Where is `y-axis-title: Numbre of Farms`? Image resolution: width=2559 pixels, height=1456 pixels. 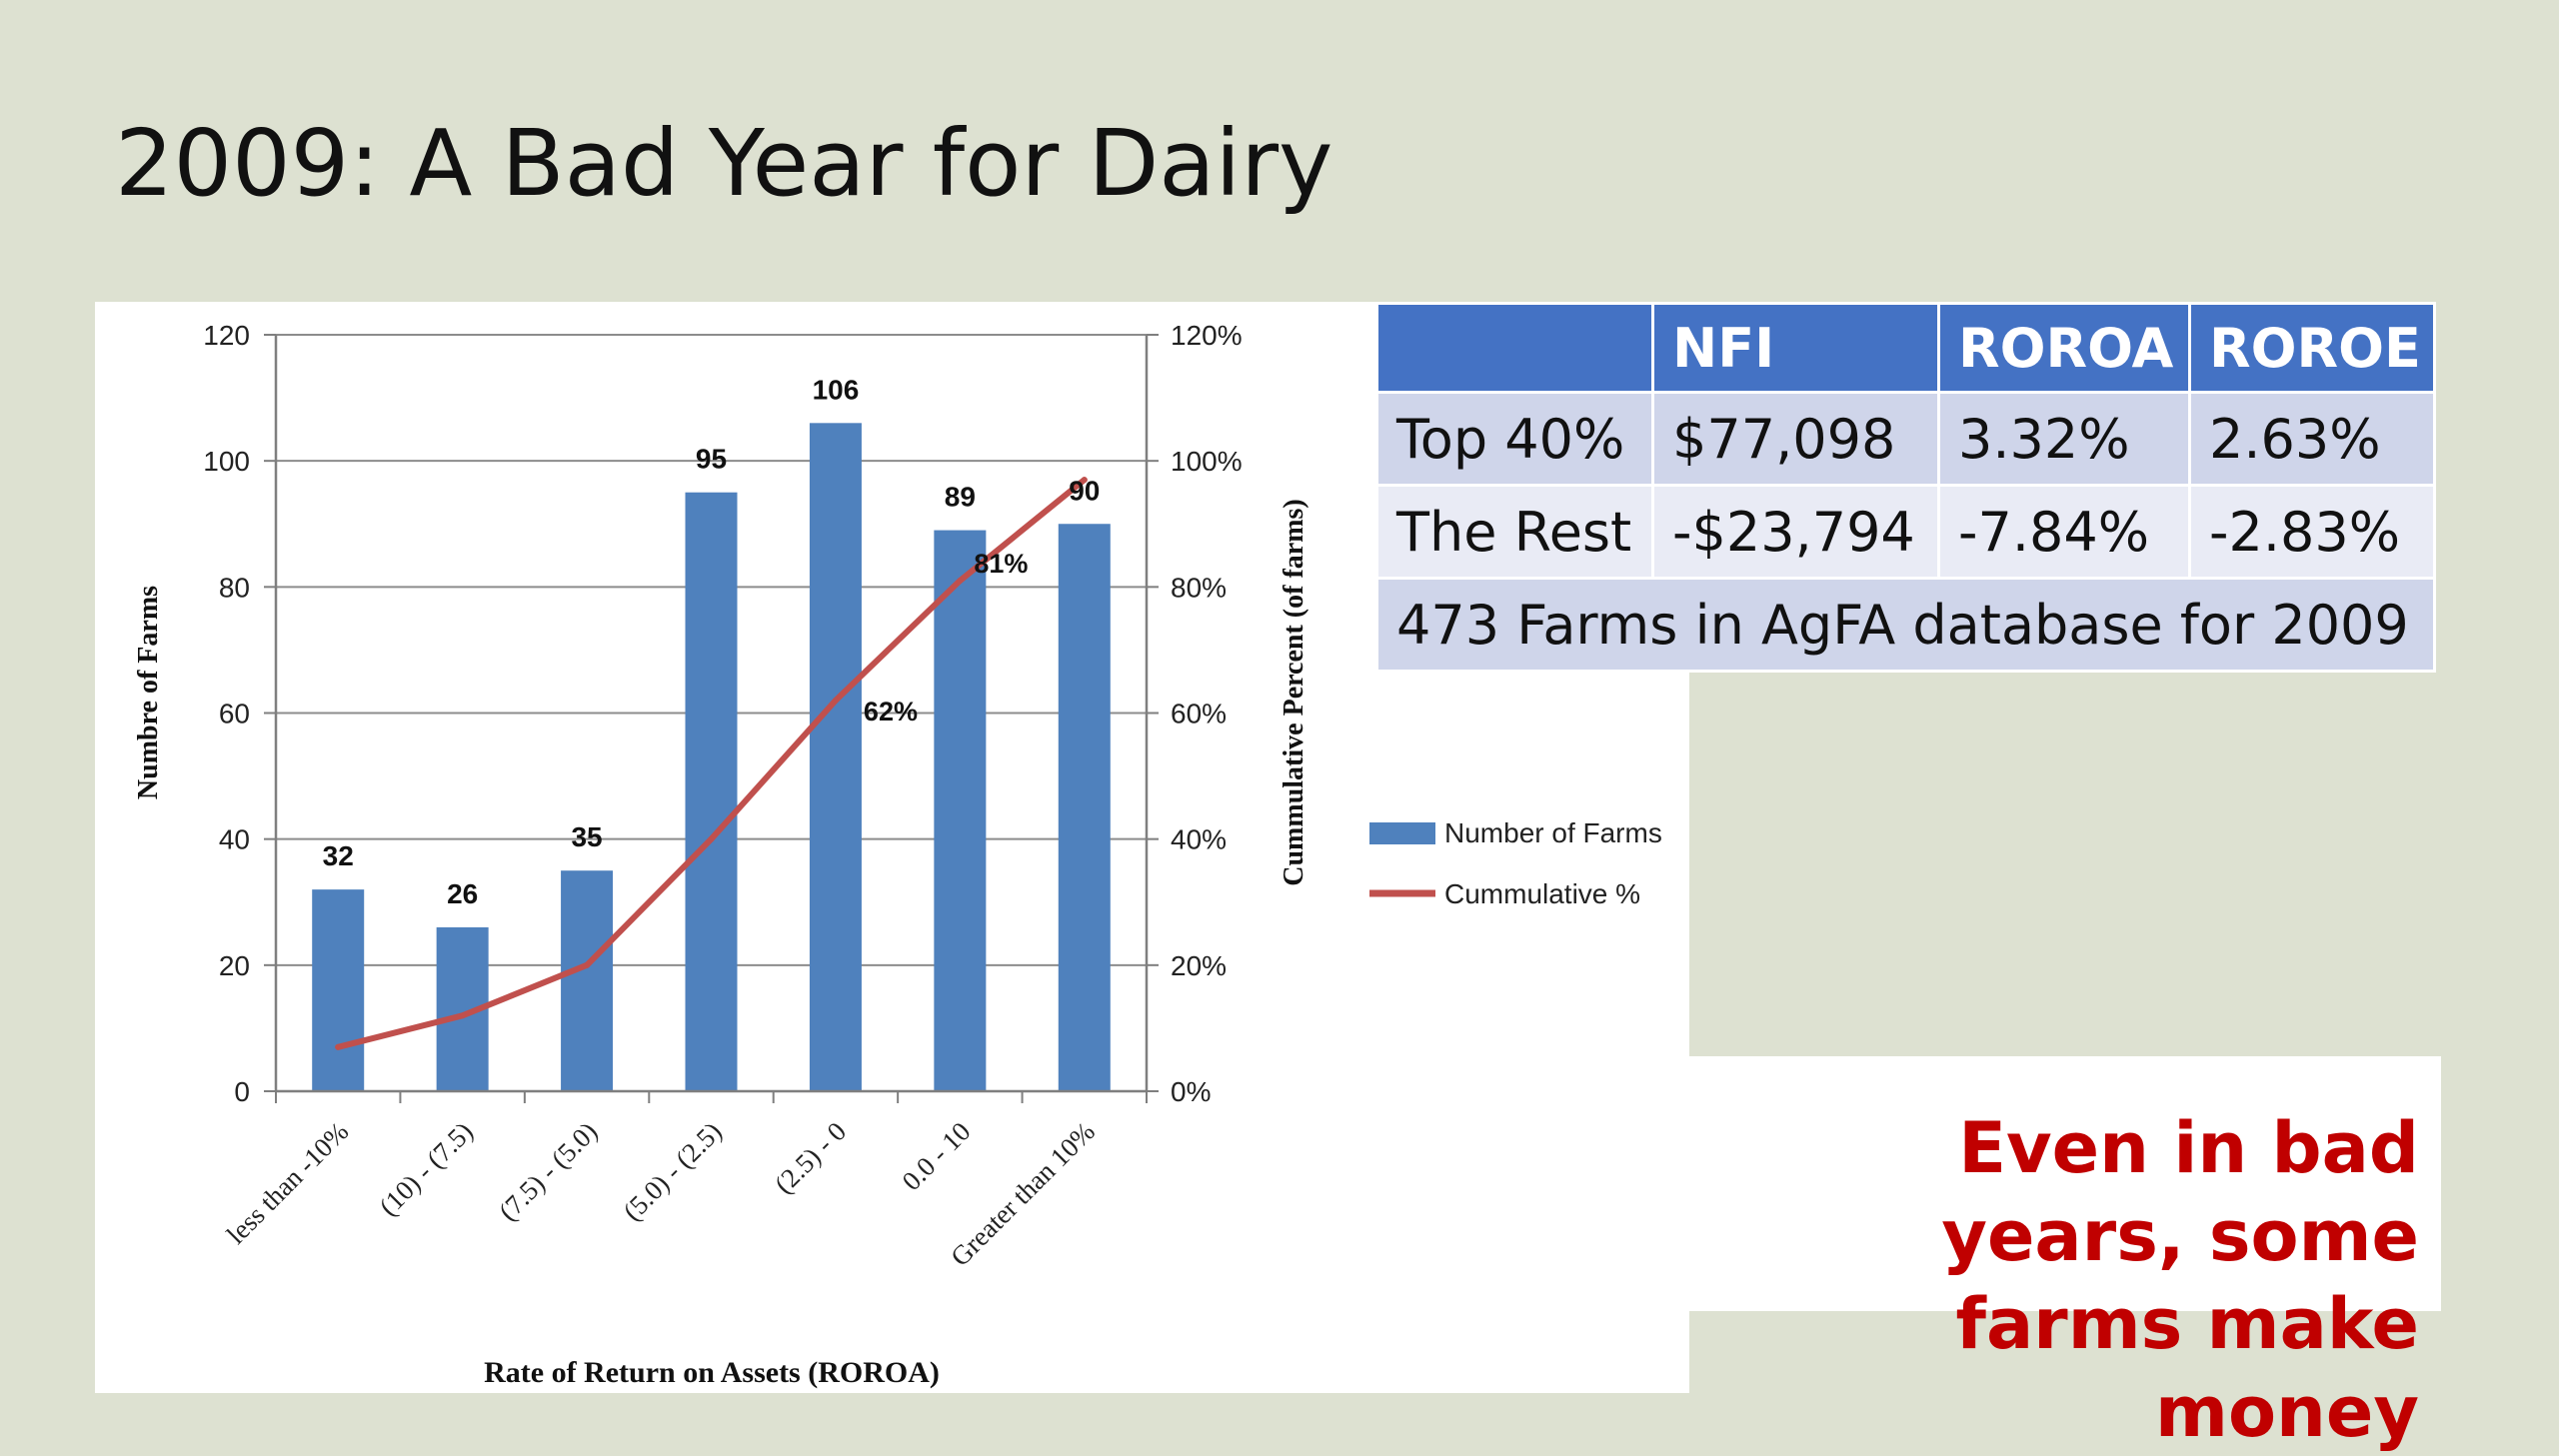
y-axis-title: Numbre of Farms is located at coordinates (148, 692).